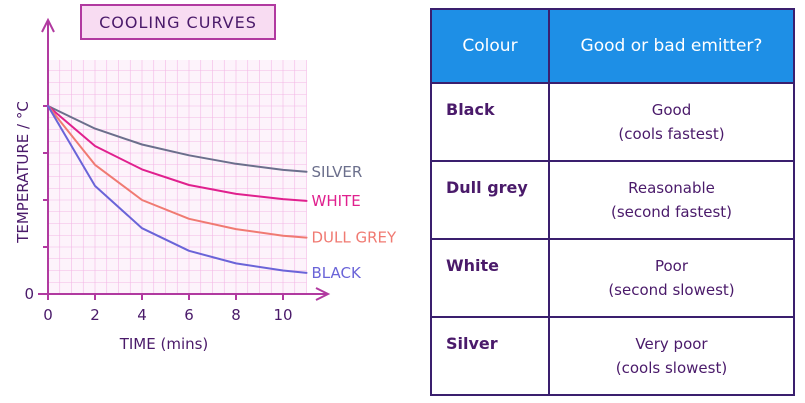 Image resolution: width=805 pixels, height=403 pixels. I want to click on y-tick-label: 0, so click(29, 294).